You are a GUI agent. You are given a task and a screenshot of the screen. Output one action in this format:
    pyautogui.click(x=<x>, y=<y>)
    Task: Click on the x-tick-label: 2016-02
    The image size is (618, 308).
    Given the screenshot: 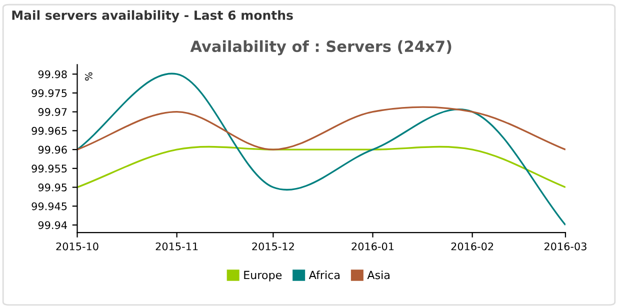 What is the action you would take?
    pyautogui.click(x=472, y=246)
    